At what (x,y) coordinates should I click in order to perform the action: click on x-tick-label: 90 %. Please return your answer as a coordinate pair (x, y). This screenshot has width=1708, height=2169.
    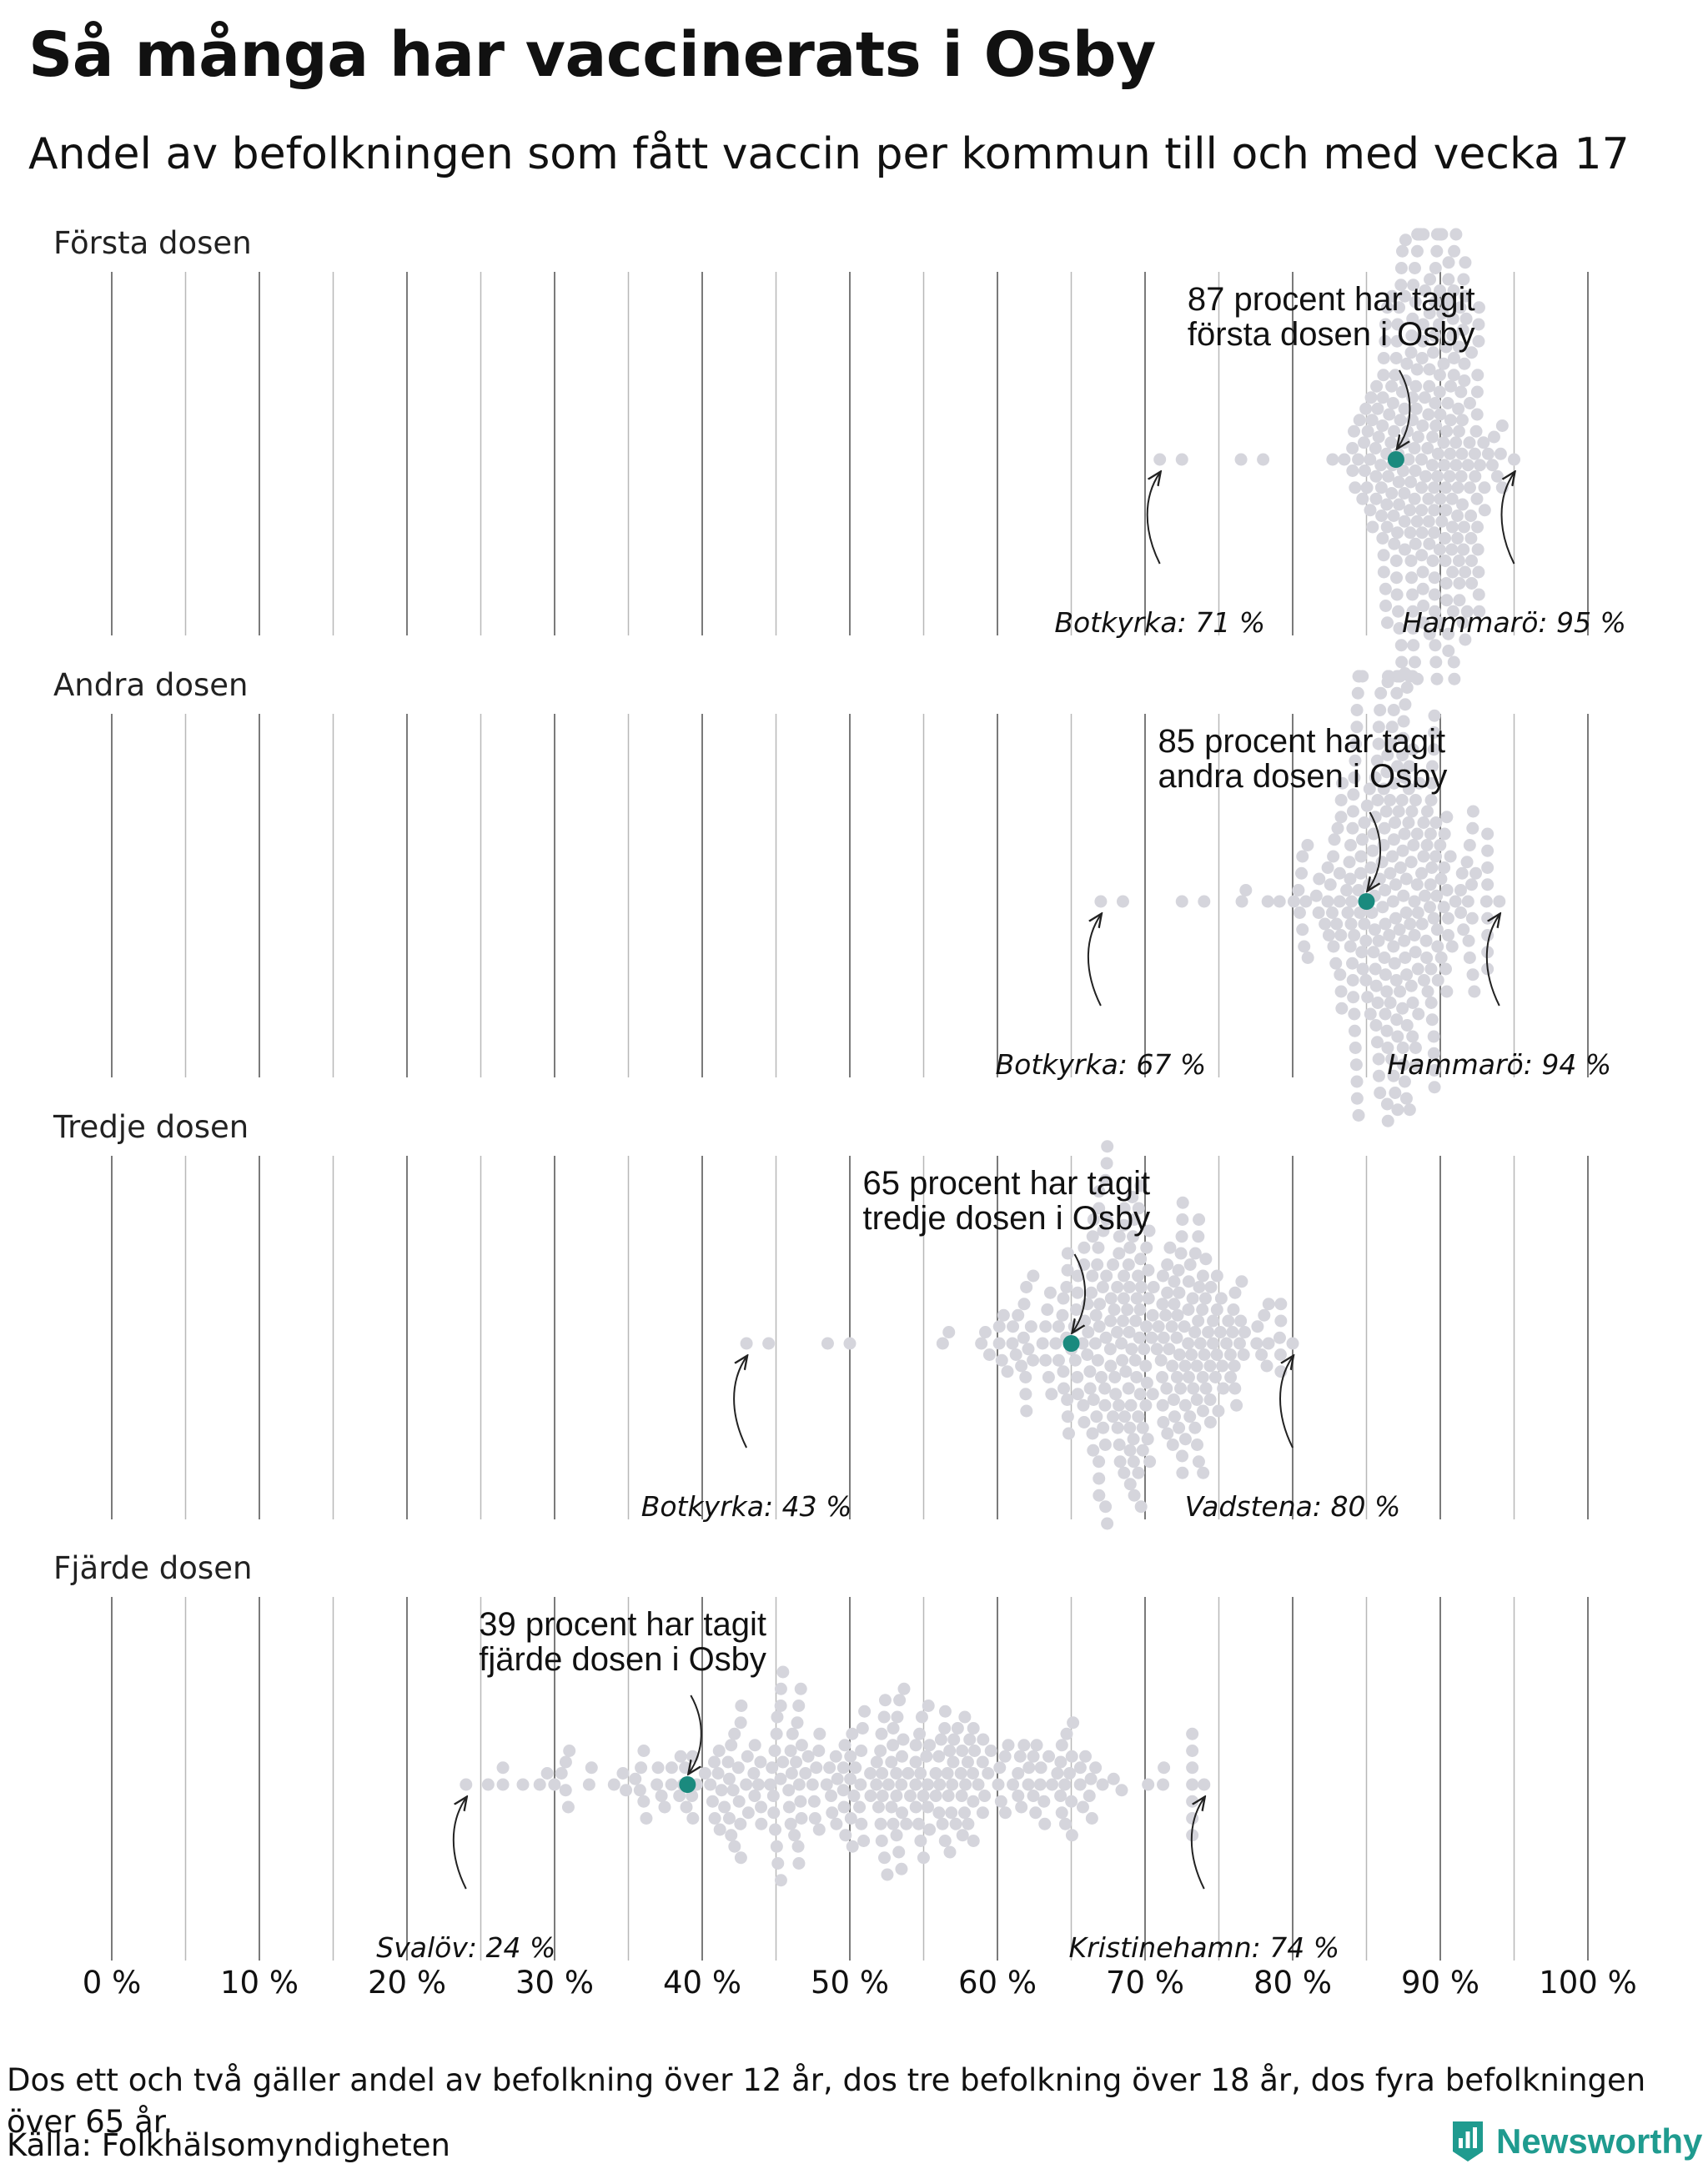
    Looking at the image, I should click on (1440, 1983).